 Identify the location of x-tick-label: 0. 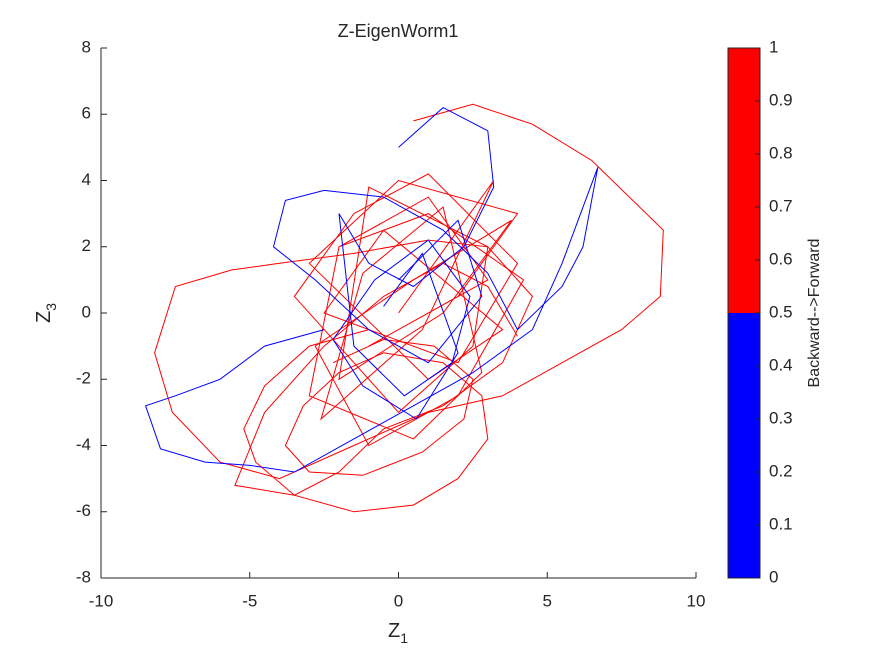
(398, 600).